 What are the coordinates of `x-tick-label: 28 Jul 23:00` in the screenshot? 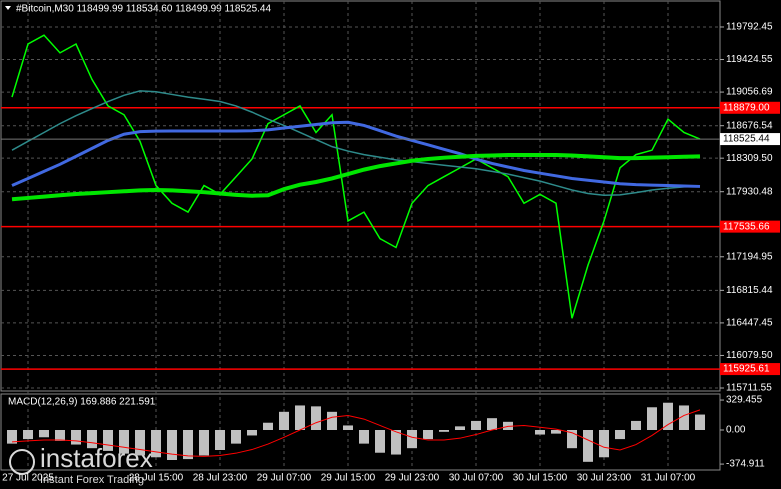 It's located at (220, 478).